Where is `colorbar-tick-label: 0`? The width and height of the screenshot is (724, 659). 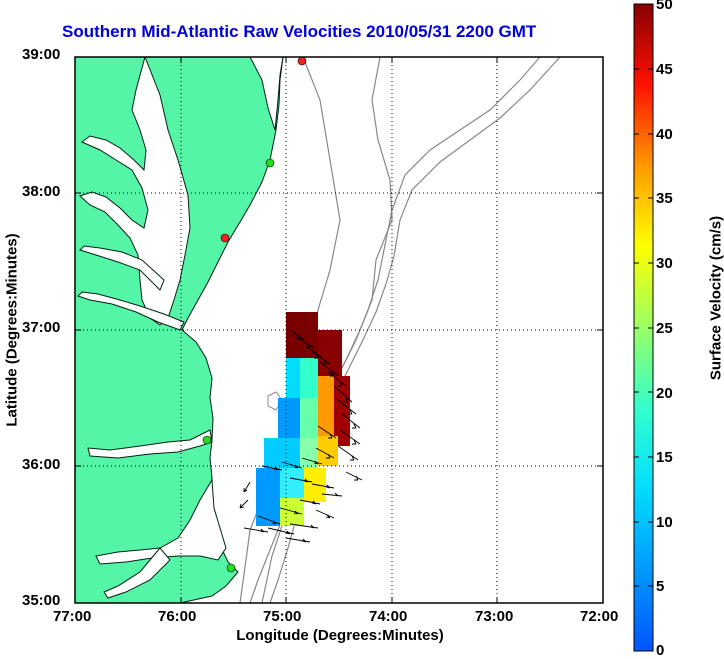
colorbar-tick-label: 0 is located at coordinates (660, 650).